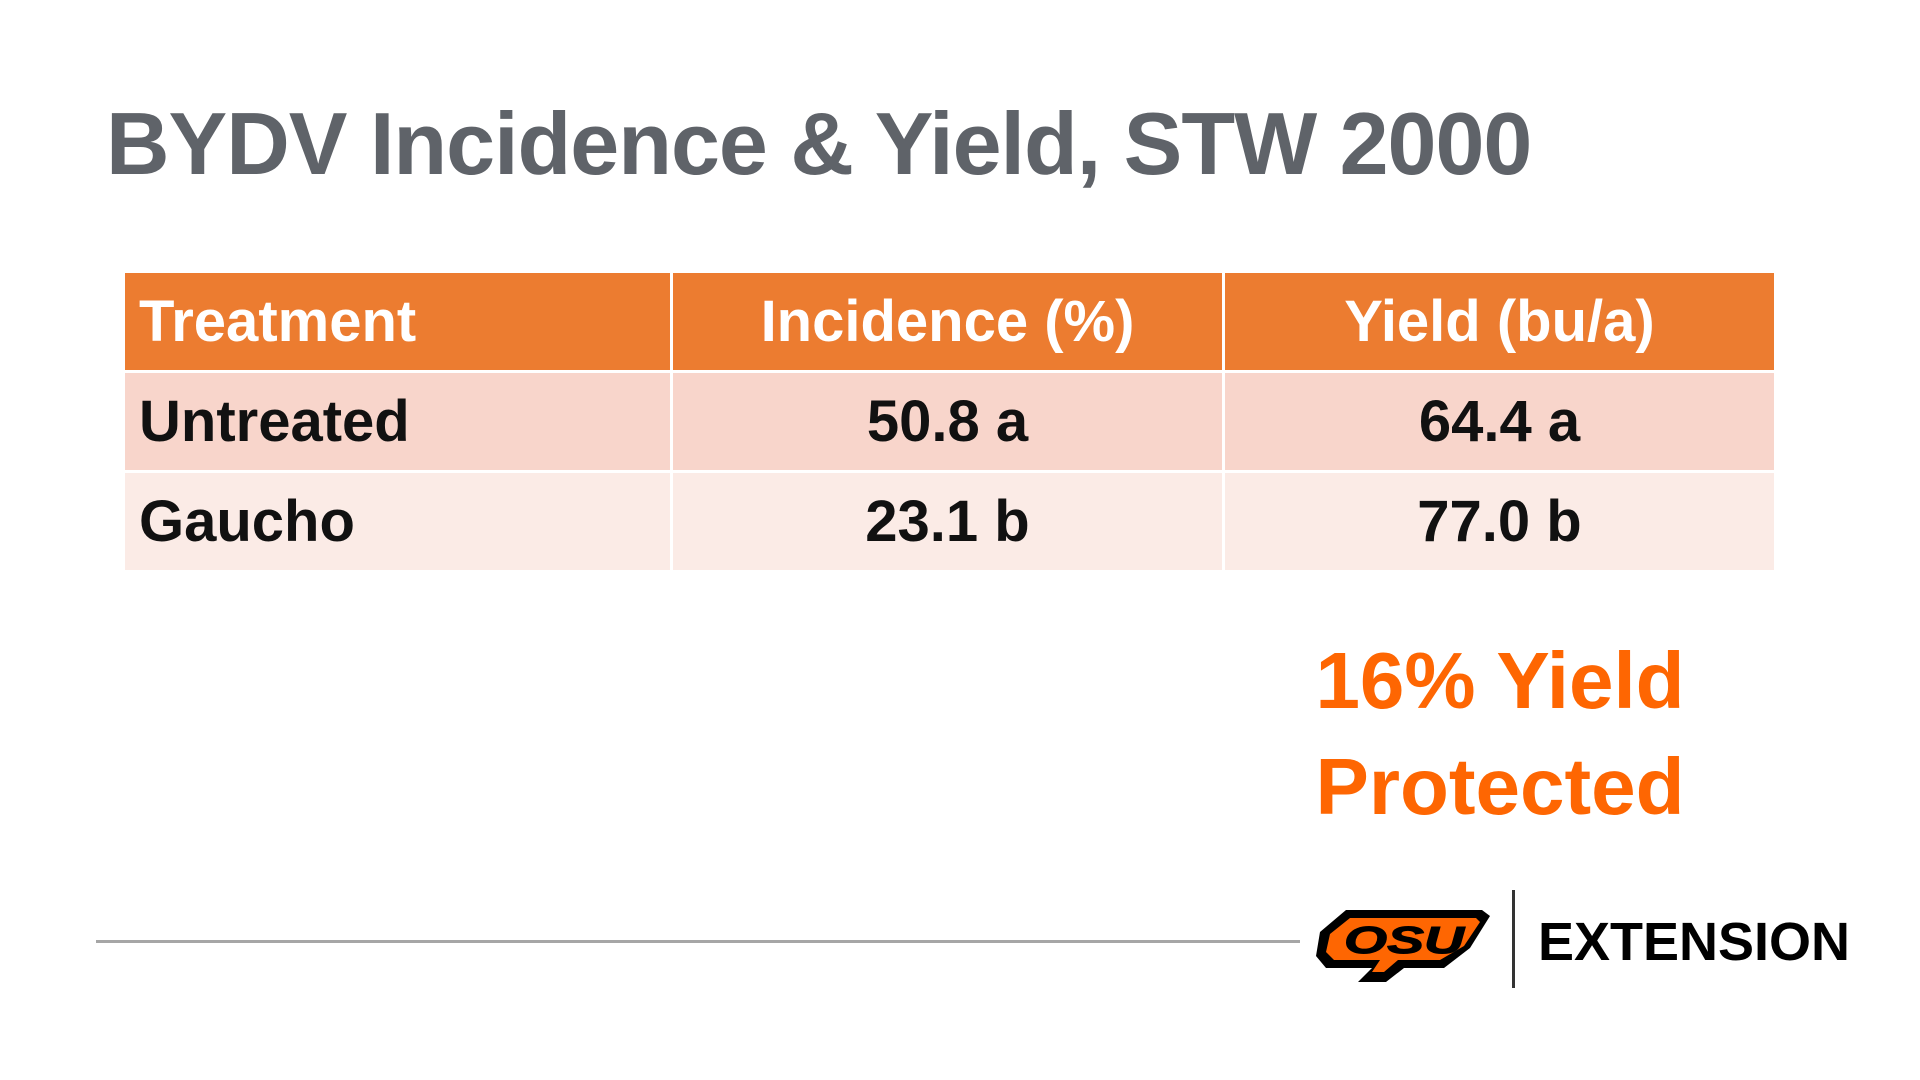 The width and height of the screenshot is (1920, 1080). What do you see at coordinates (1499, 421) in the screenshot?
I see `cell-yield: 64.4 a` at bounding box center [1499, 421].